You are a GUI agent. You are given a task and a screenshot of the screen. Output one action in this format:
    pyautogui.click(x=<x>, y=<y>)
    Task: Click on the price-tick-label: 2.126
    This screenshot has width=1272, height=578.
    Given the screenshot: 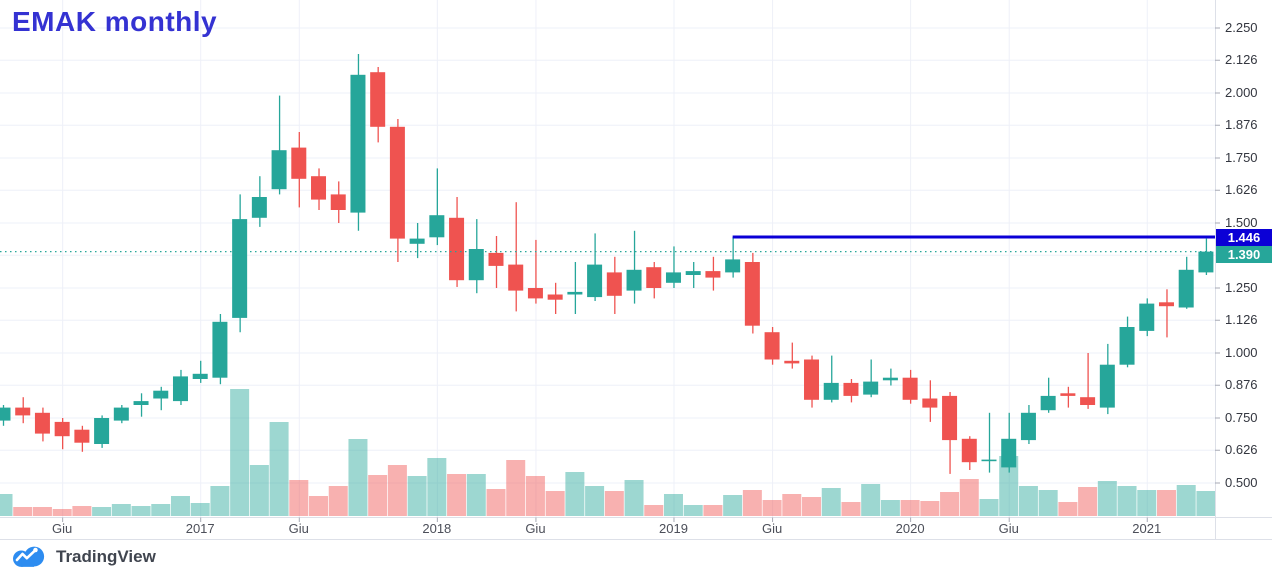 What is the action you would take?
    pyautogui.click(x=1241, y=60)
    